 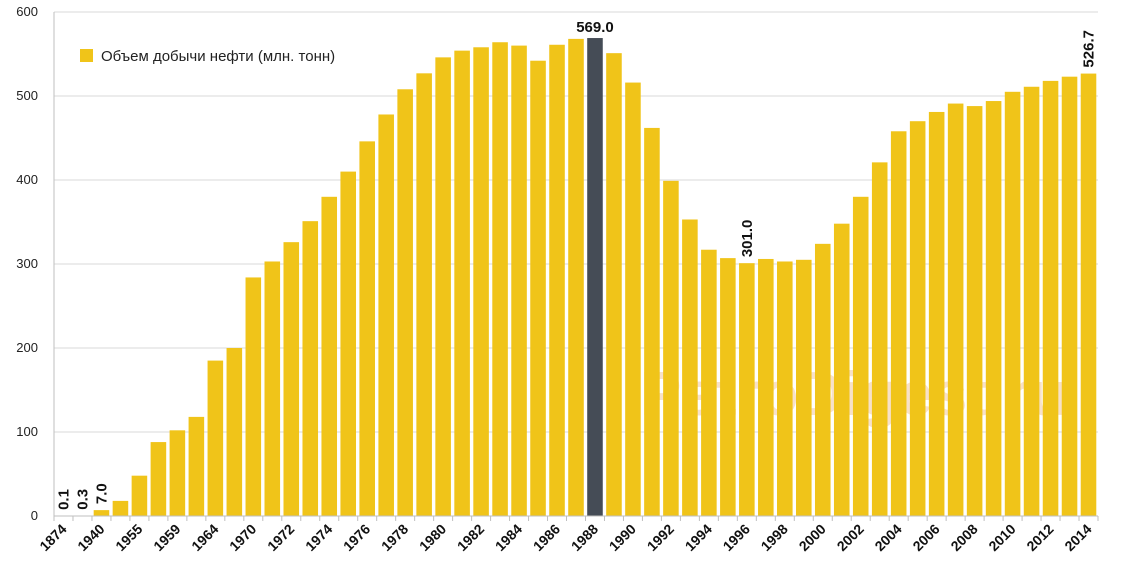 What do you see at coordinates (462, 283) in the screenshot?
I see `bar-1981` at bounding box center [462, 283].